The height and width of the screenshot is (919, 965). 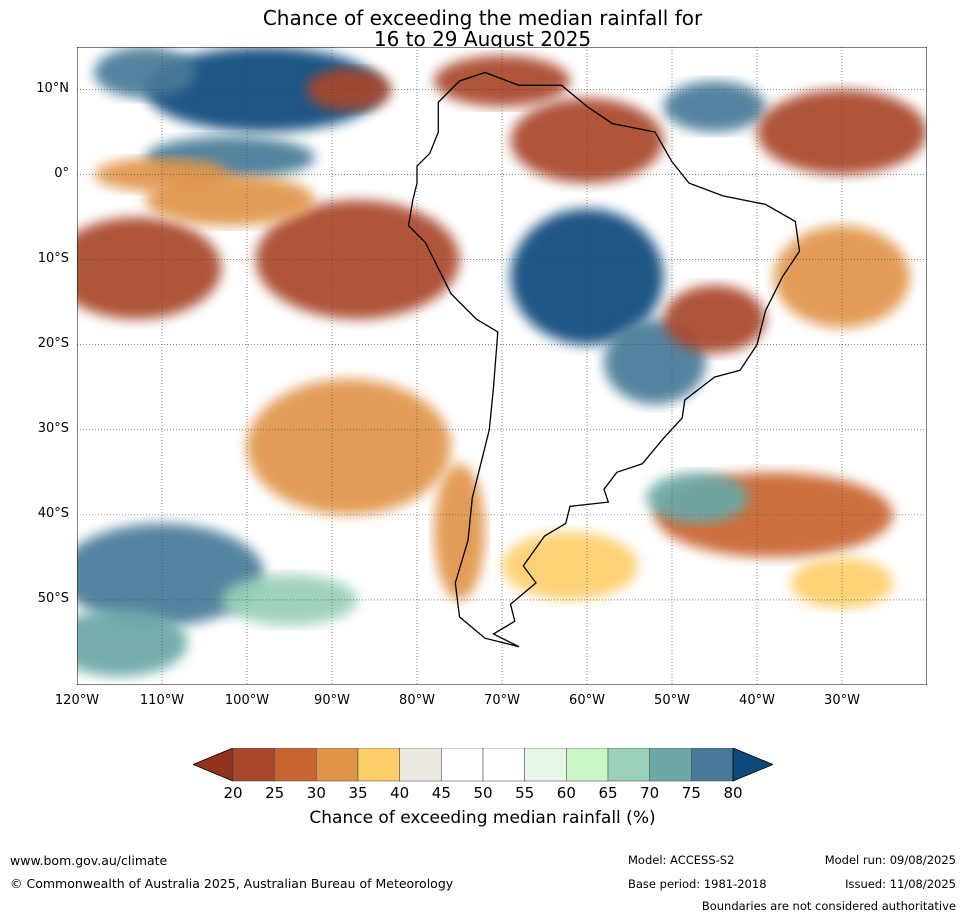 I want to click on longitude-label: 50°W, so click(x=672, y=700).